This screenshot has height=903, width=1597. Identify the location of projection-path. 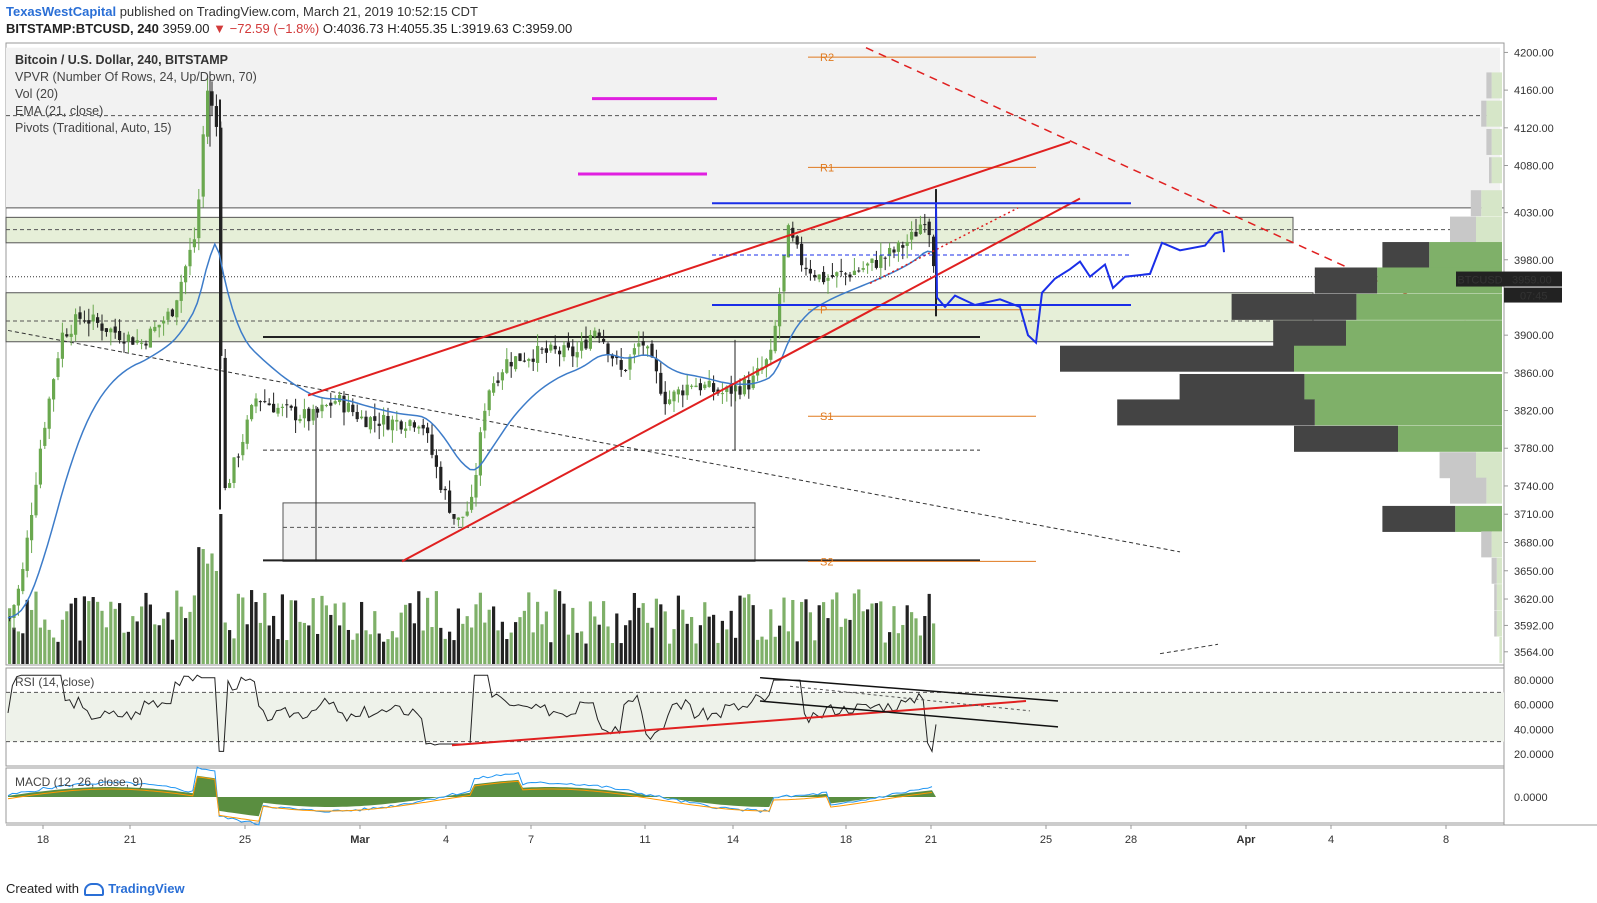
(1080, 274).